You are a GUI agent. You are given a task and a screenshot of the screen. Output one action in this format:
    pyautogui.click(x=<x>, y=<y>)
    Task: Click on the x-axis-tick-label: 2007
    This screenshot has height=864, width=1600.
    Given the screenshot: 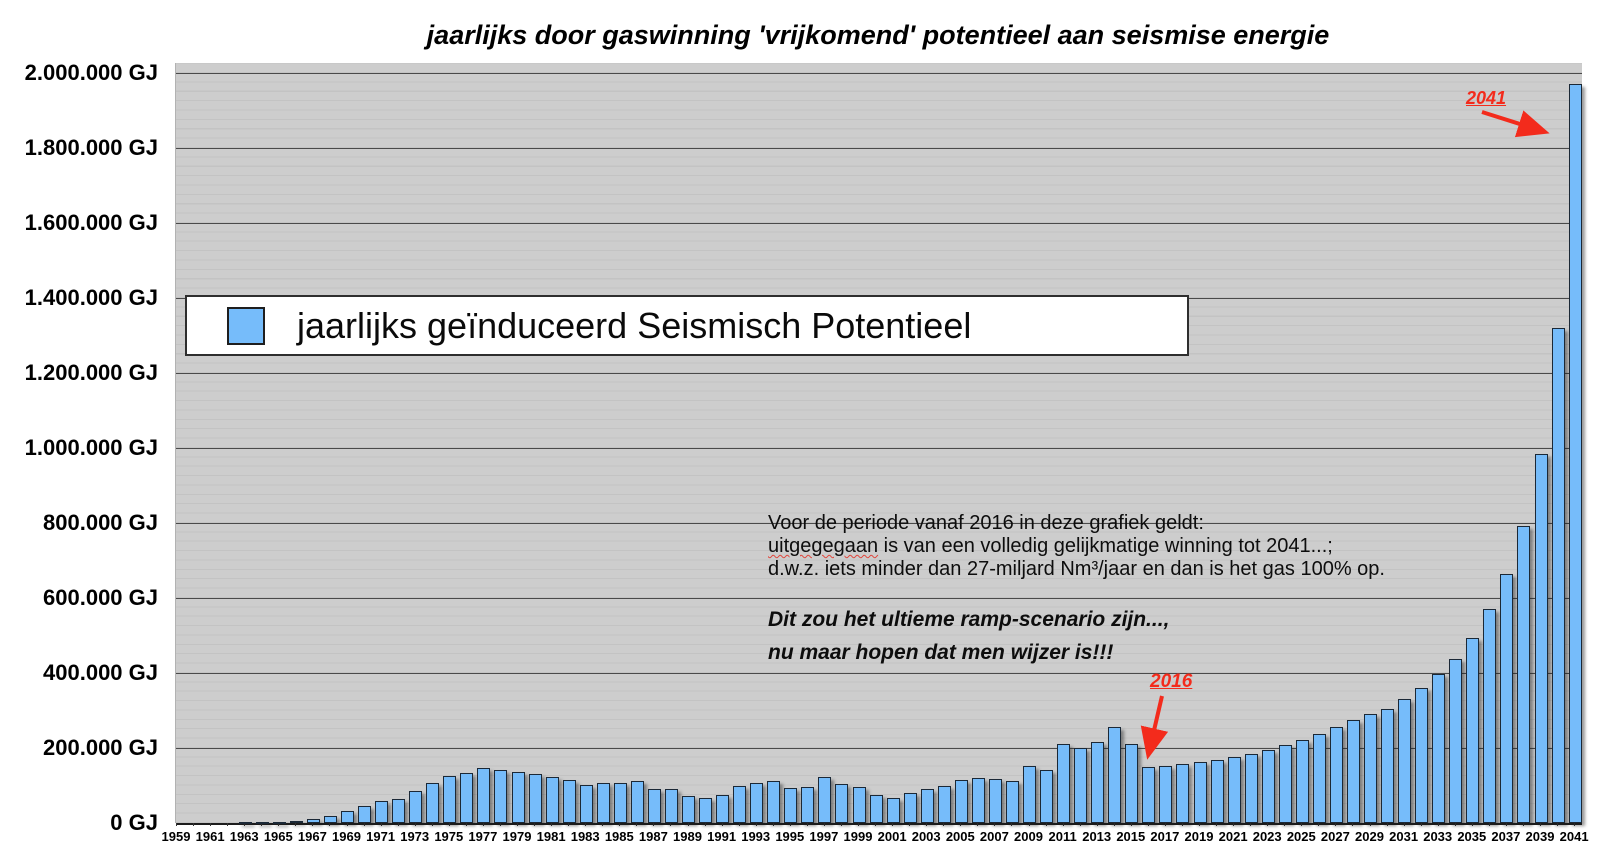 What is the action you would take?
    pyautogui.click(x=994, y=836)
    